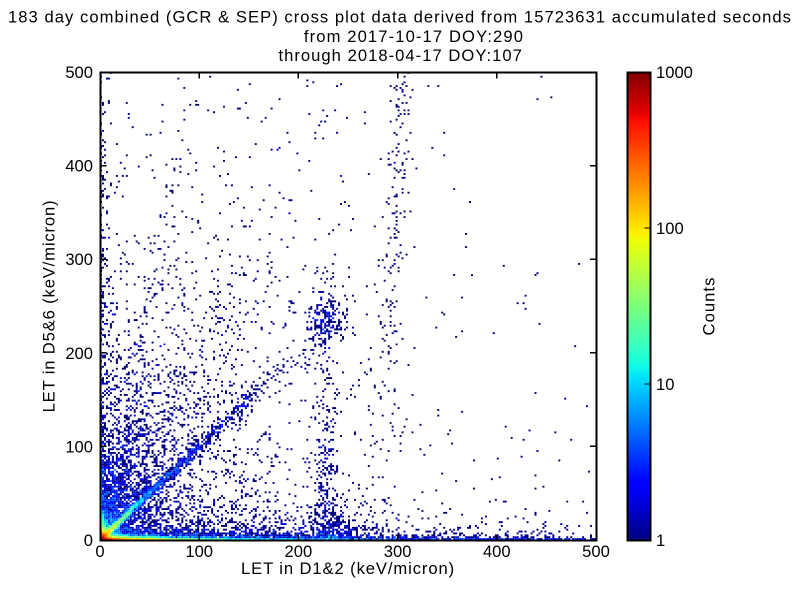 The width and height of the screenshot is (800, 600). I want to click on svg-text: Counts, so click(708, 306).